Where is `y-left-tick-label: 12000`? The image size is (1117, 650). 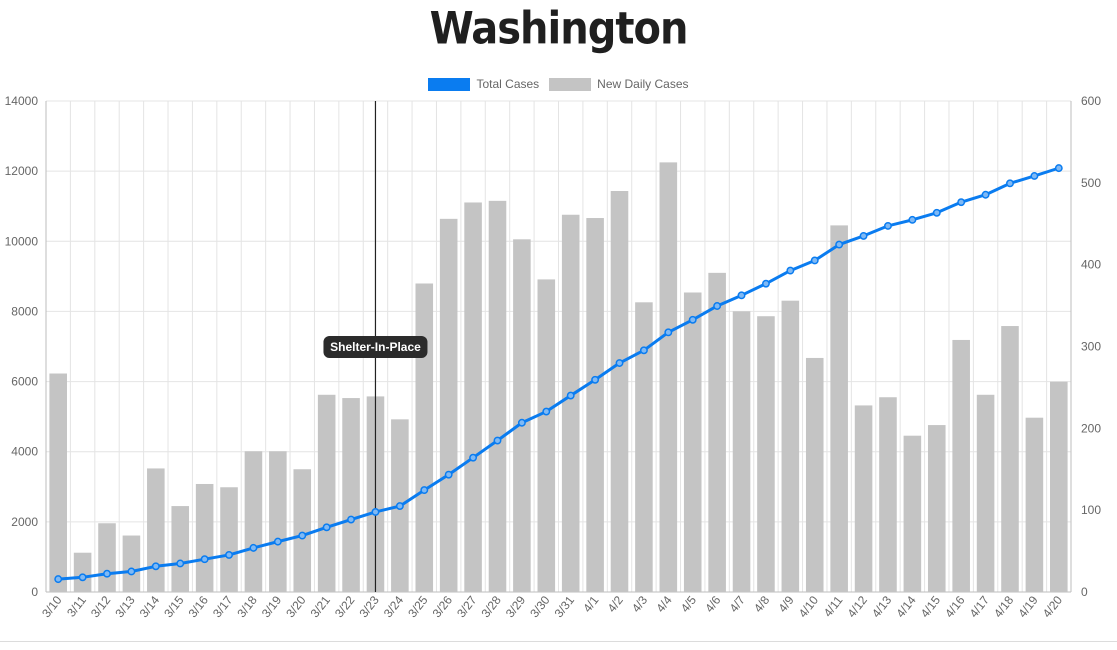
y-left-tick-label: 12000 is located at coordinates (22, 171).